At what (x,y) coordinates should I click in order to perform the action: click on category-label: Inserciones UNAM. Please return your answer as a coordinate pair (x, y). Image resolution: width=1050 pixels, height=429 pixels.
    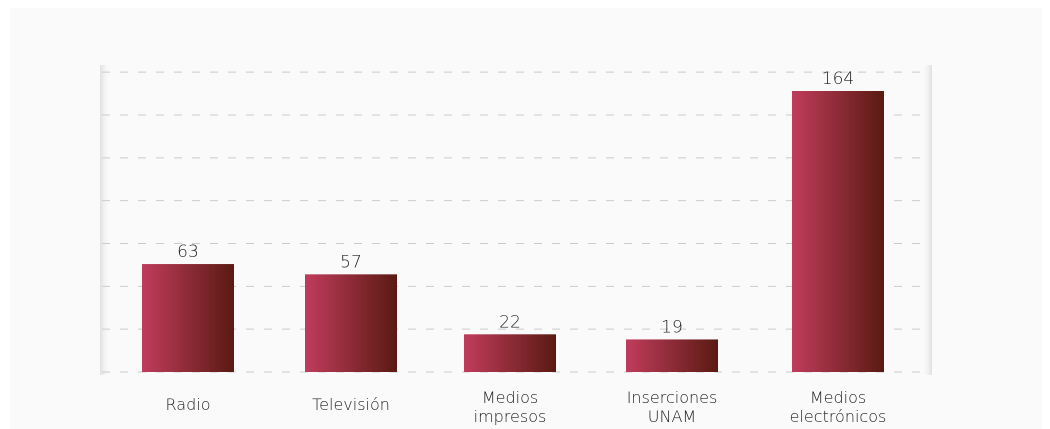
    Looking at the image, I should click on (672, 407).